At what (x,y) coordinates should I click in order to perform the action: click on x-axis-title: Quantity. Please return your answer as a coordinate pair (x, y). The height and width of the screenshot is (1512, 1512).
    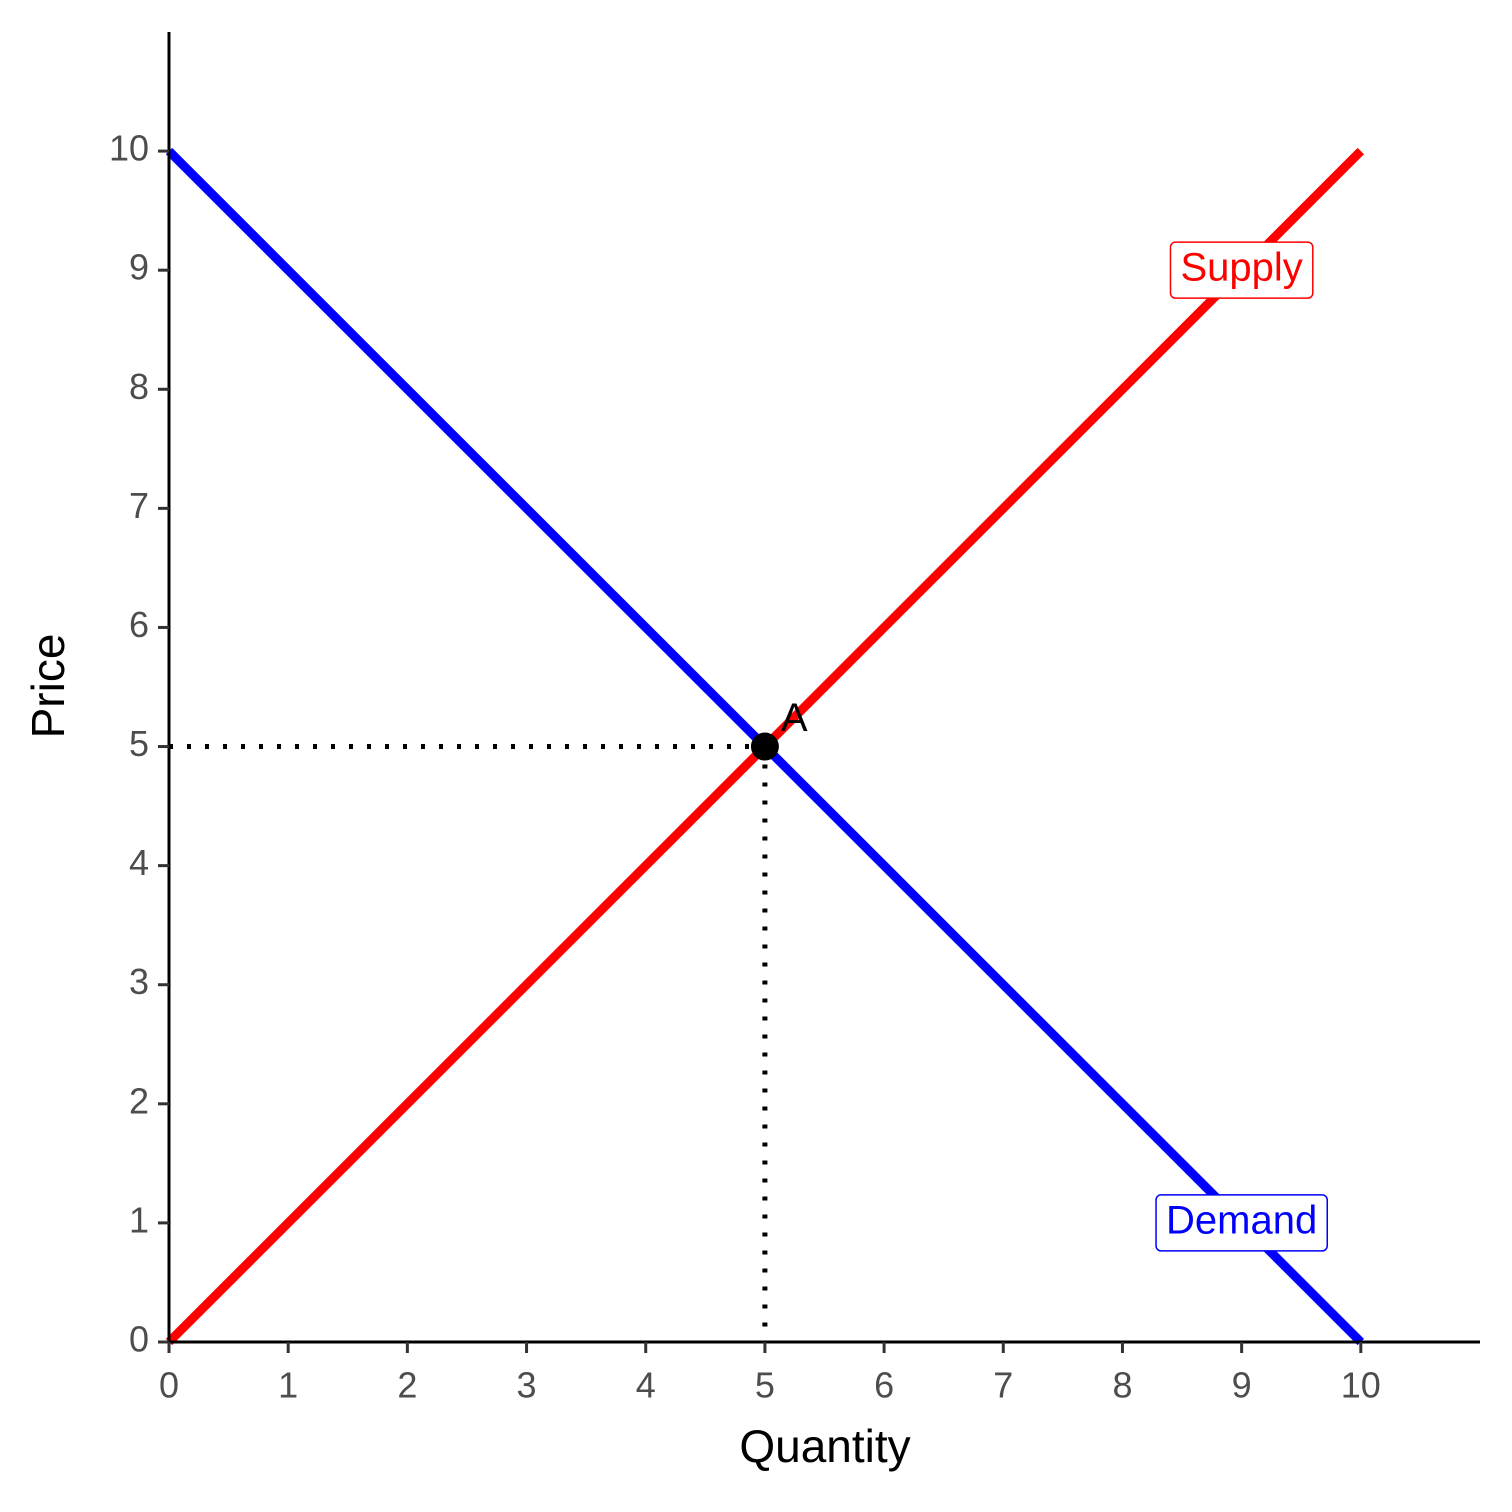
    Looking at the image, I should click on (824, 1446).